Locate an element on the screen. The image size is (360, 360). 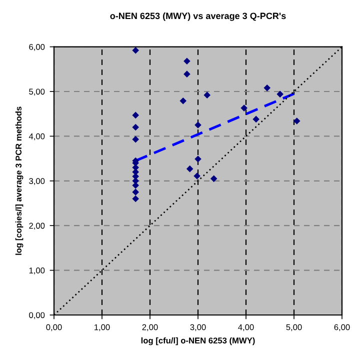
x-tick-label: 6,00 is located at coordinates (342, 328).